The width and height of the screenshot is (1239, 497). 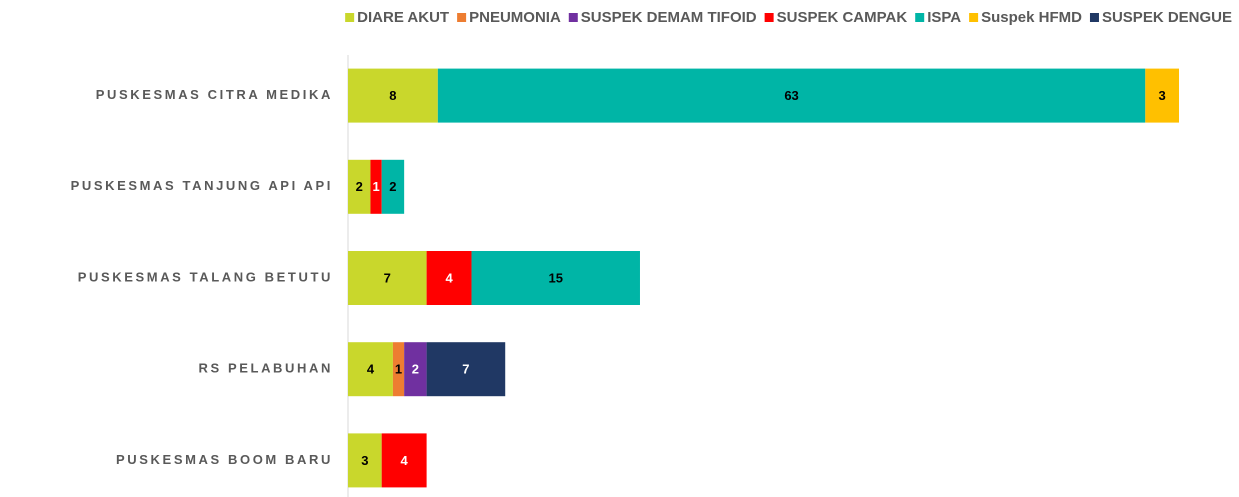 What do you see at coordinates (224, 459) in the screenshot?
I see `y-tick-label: PUSKESMAS BOOM BARU` at bounding box center [224, 459].